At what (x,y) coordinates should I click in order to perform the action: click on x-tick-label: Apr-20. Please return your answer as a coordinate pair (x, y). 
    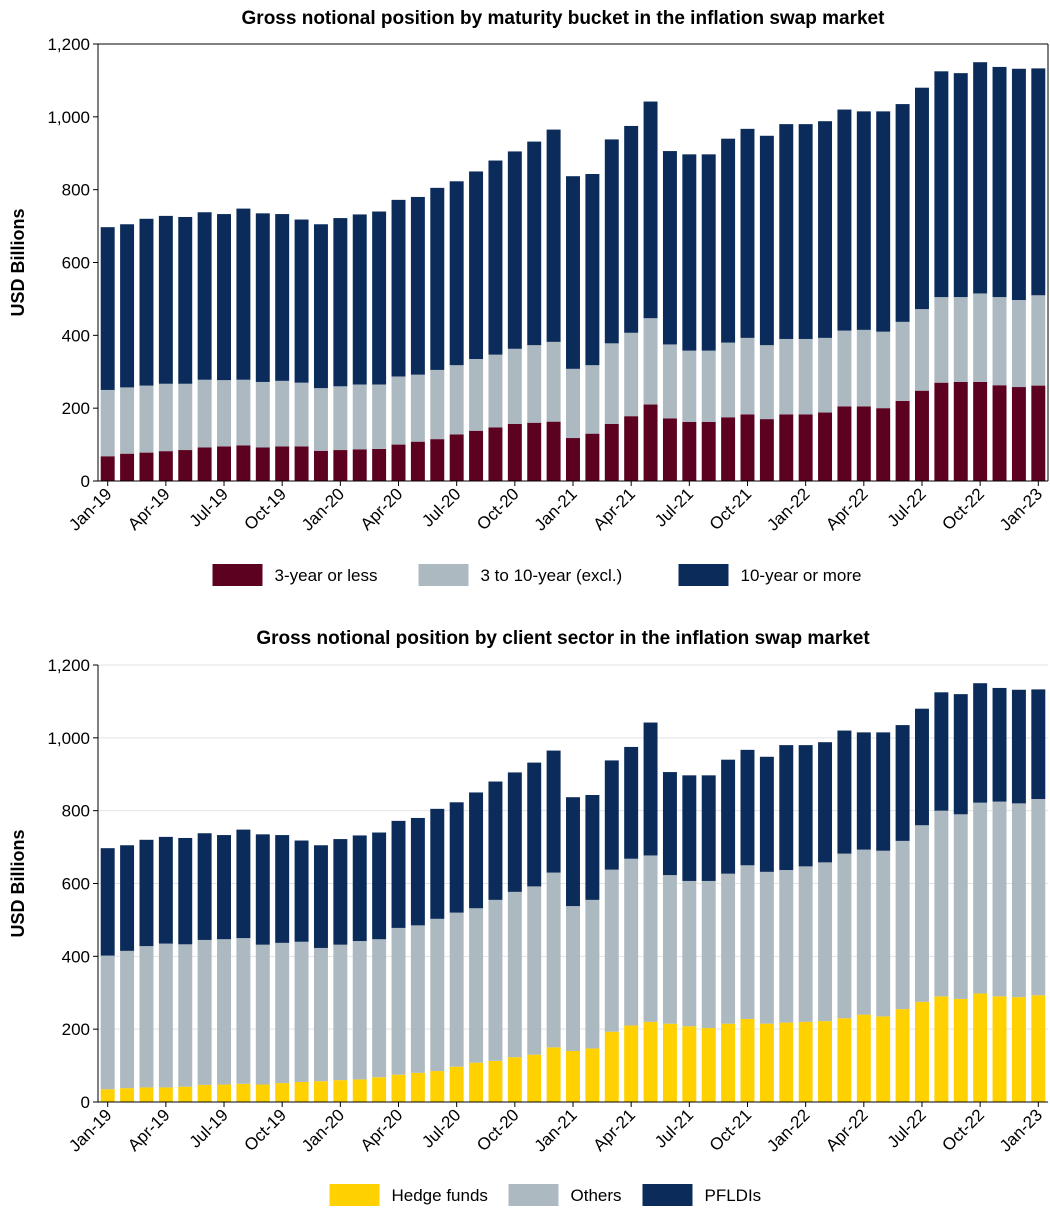
    Looking at the image, I should click on (382, 509).